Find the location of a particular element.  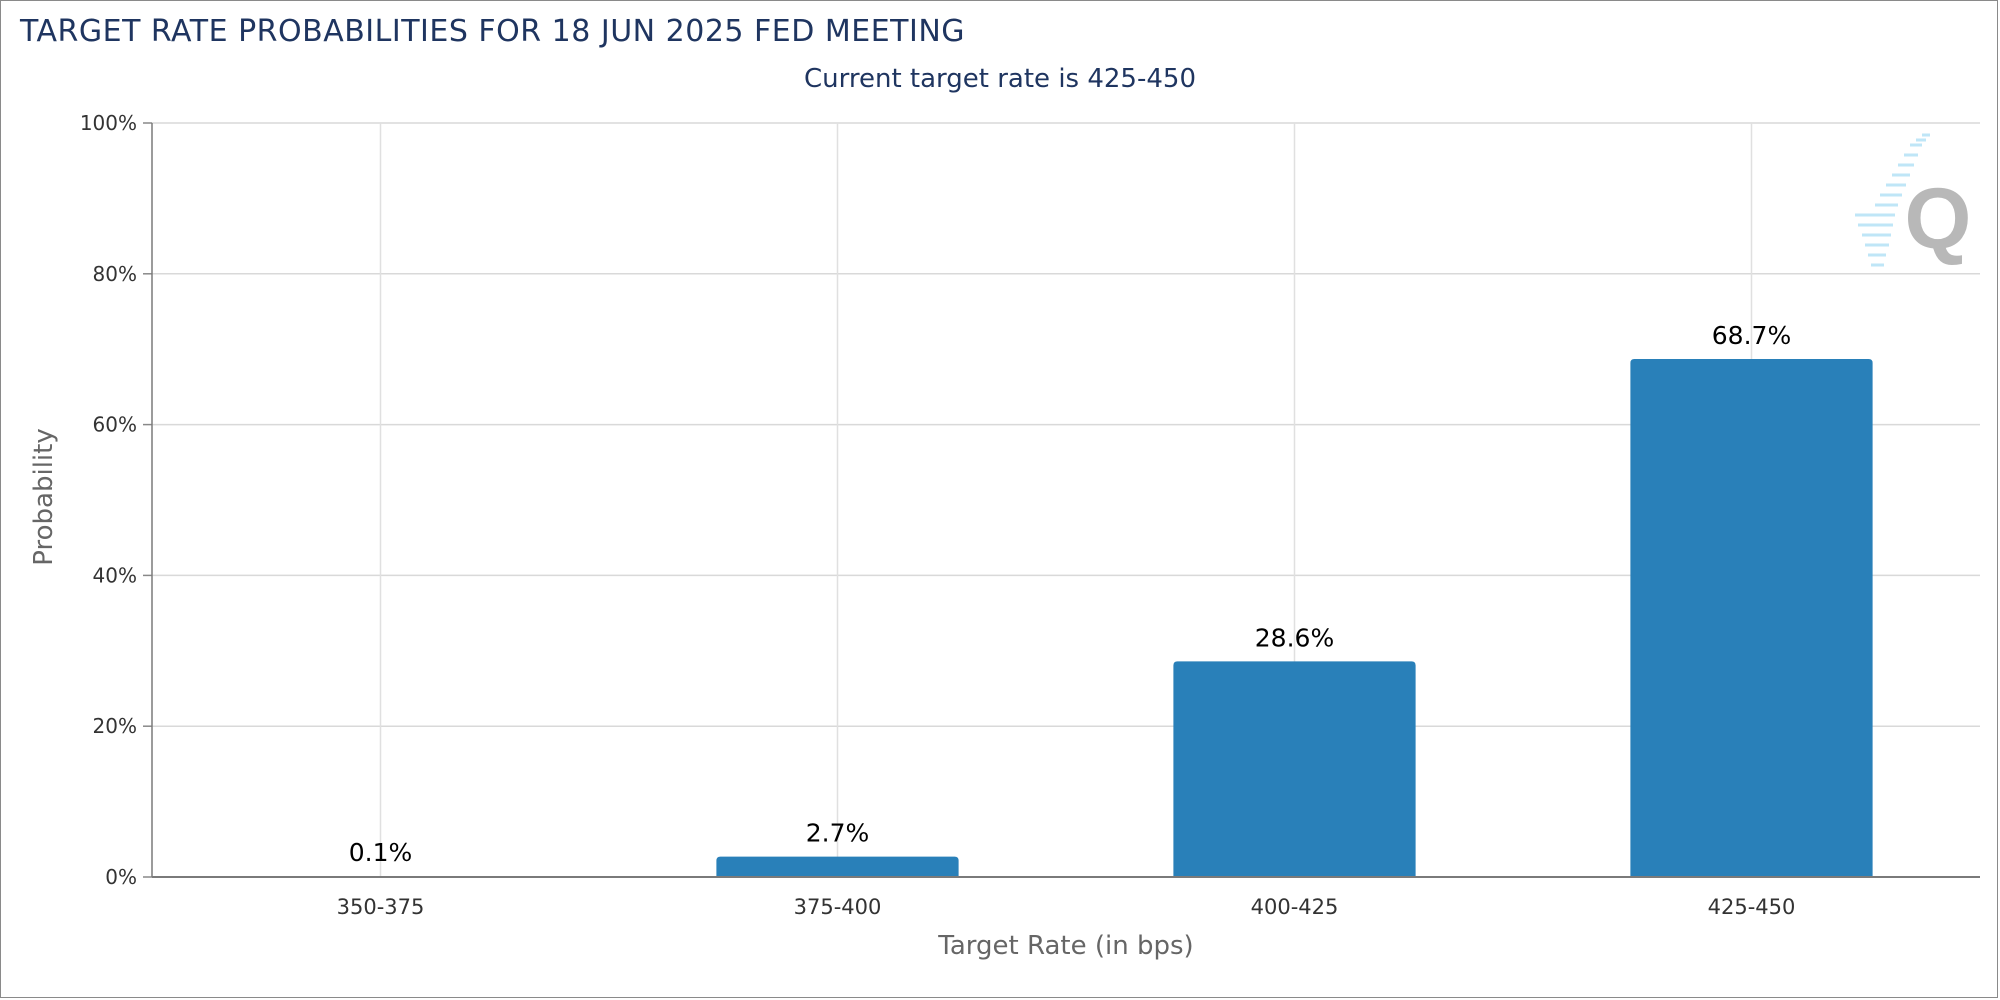

svg-text: Q is located at coordinates (1938, 219).